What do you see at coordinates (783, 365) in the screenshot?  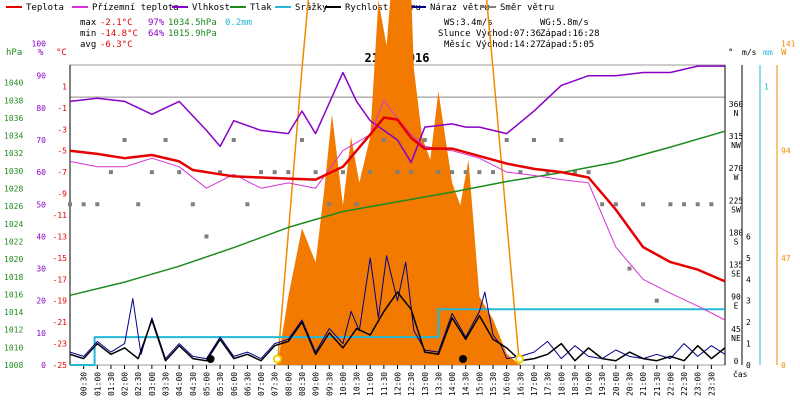 I see `w-tick: 0` at bounding box center [783, 365].